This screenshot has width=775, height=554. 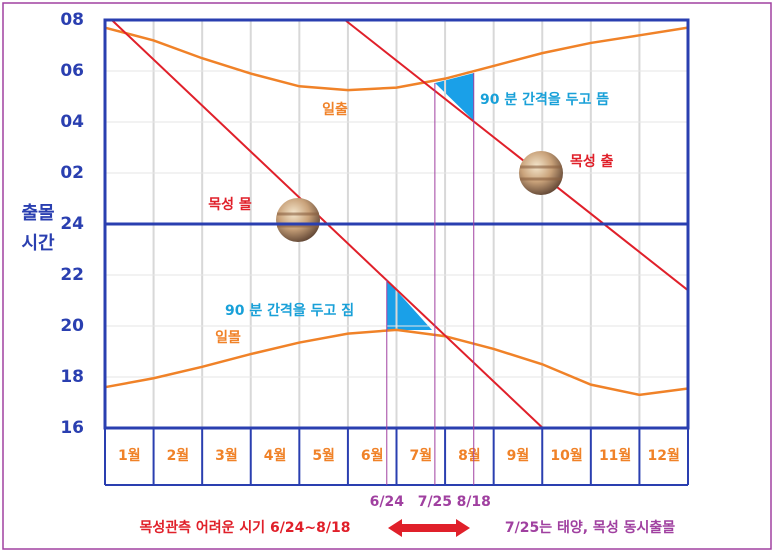 I want to click on series-label: 목성 출, so click(x=592, y=161).